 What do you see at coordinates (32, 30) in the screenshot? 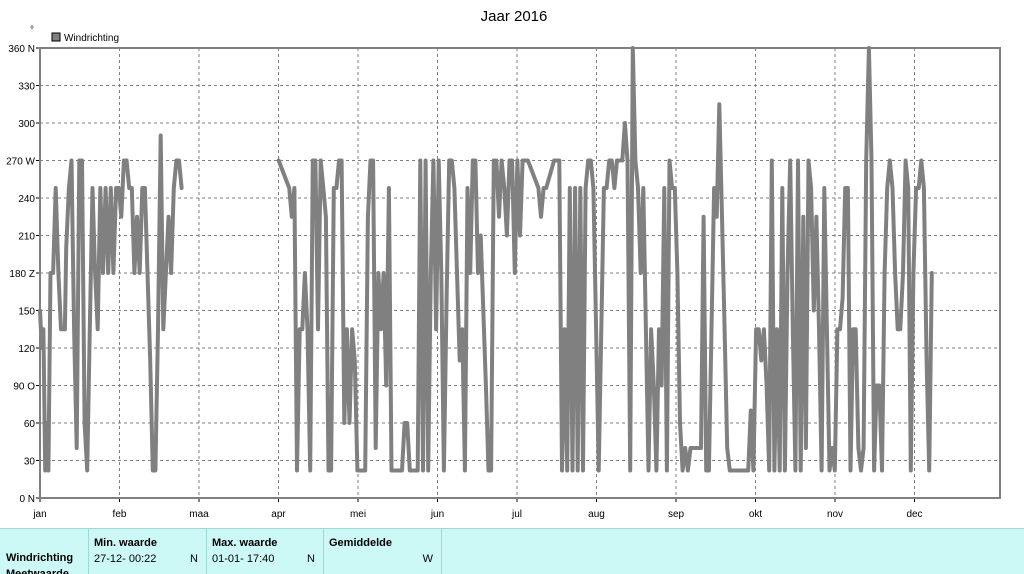
I see `legend-marker: °` at bounding box center [32, 30].